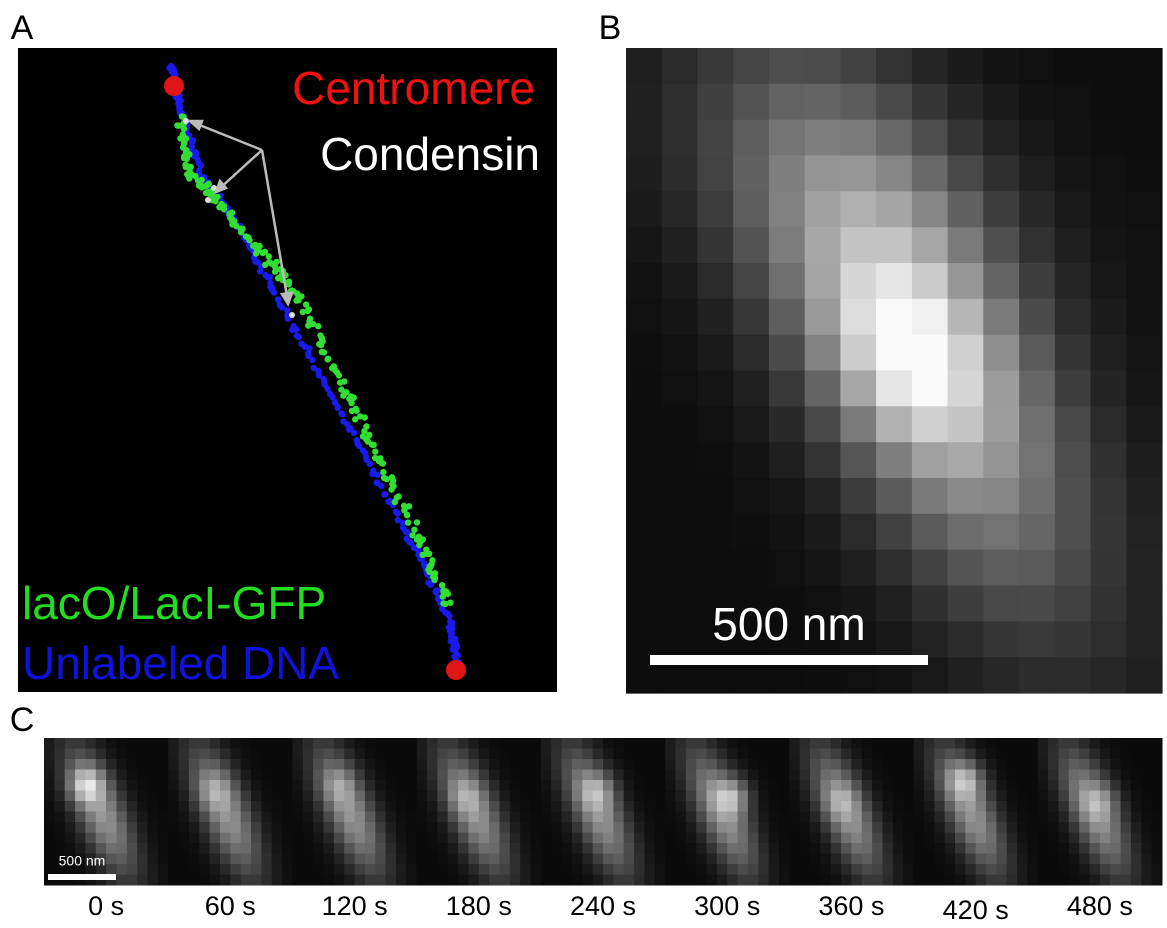  What do you see at coordinates (240, 213) in the screenshot?
I see `condensin-arrows` at bounding box center [240, 213].